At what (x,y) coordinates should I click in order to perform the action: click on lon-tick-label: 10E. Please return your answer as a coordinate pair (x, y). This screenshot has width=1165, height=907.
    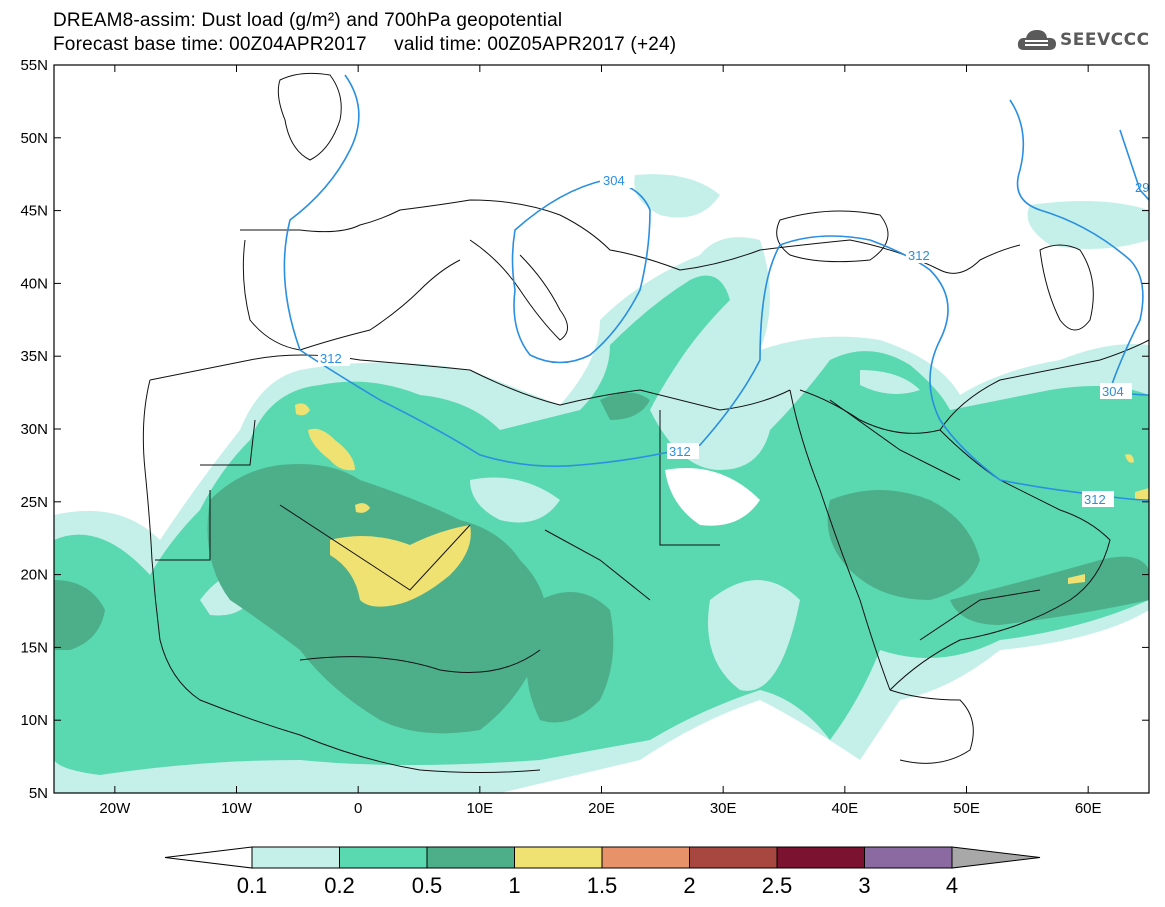
    Looking at the image, I should click on (479, 808).